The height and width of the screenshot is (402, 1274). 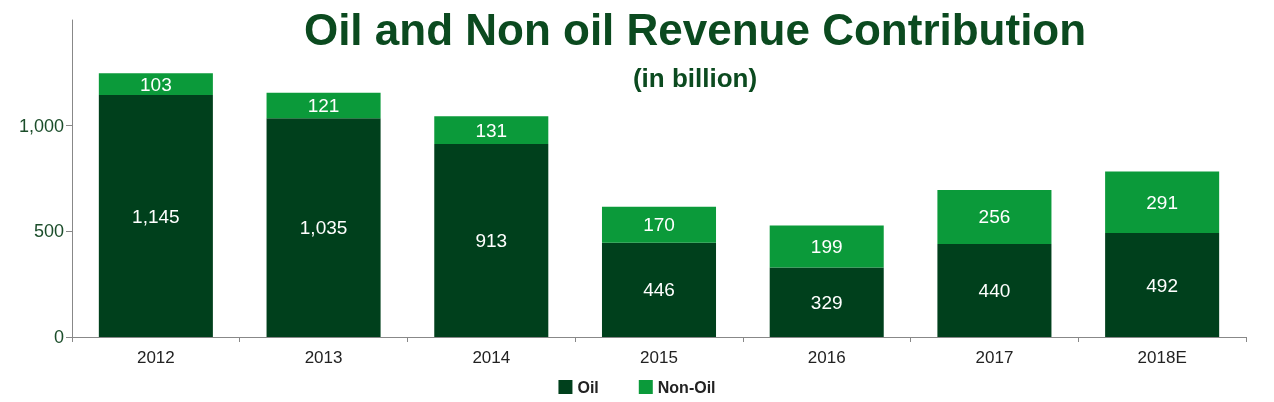 I want to click on chart-title: Oil and Non oil Revenue Contribution, so click(x=695, y=29).